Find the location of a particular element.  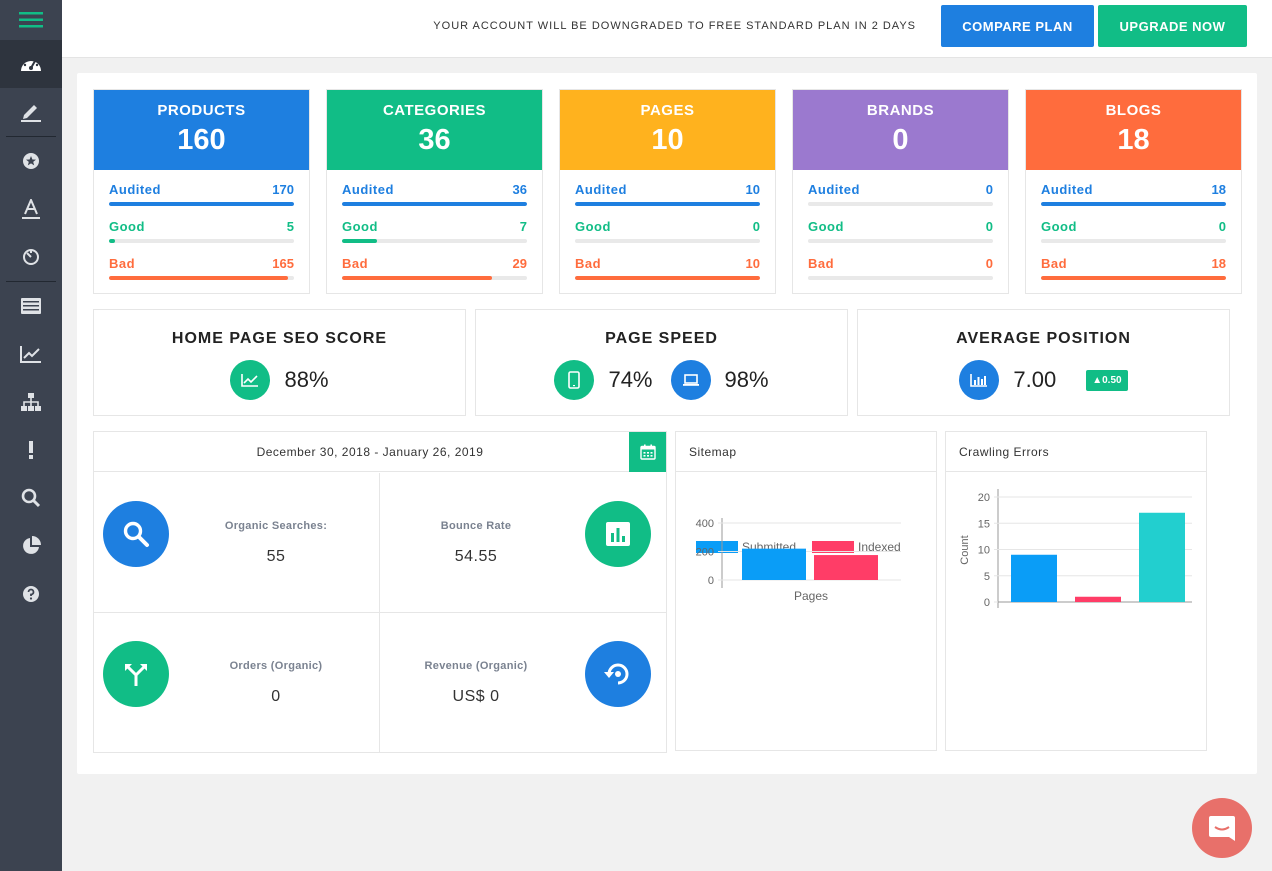

x-axis-label: Pages is located at coordinates (811, 596).